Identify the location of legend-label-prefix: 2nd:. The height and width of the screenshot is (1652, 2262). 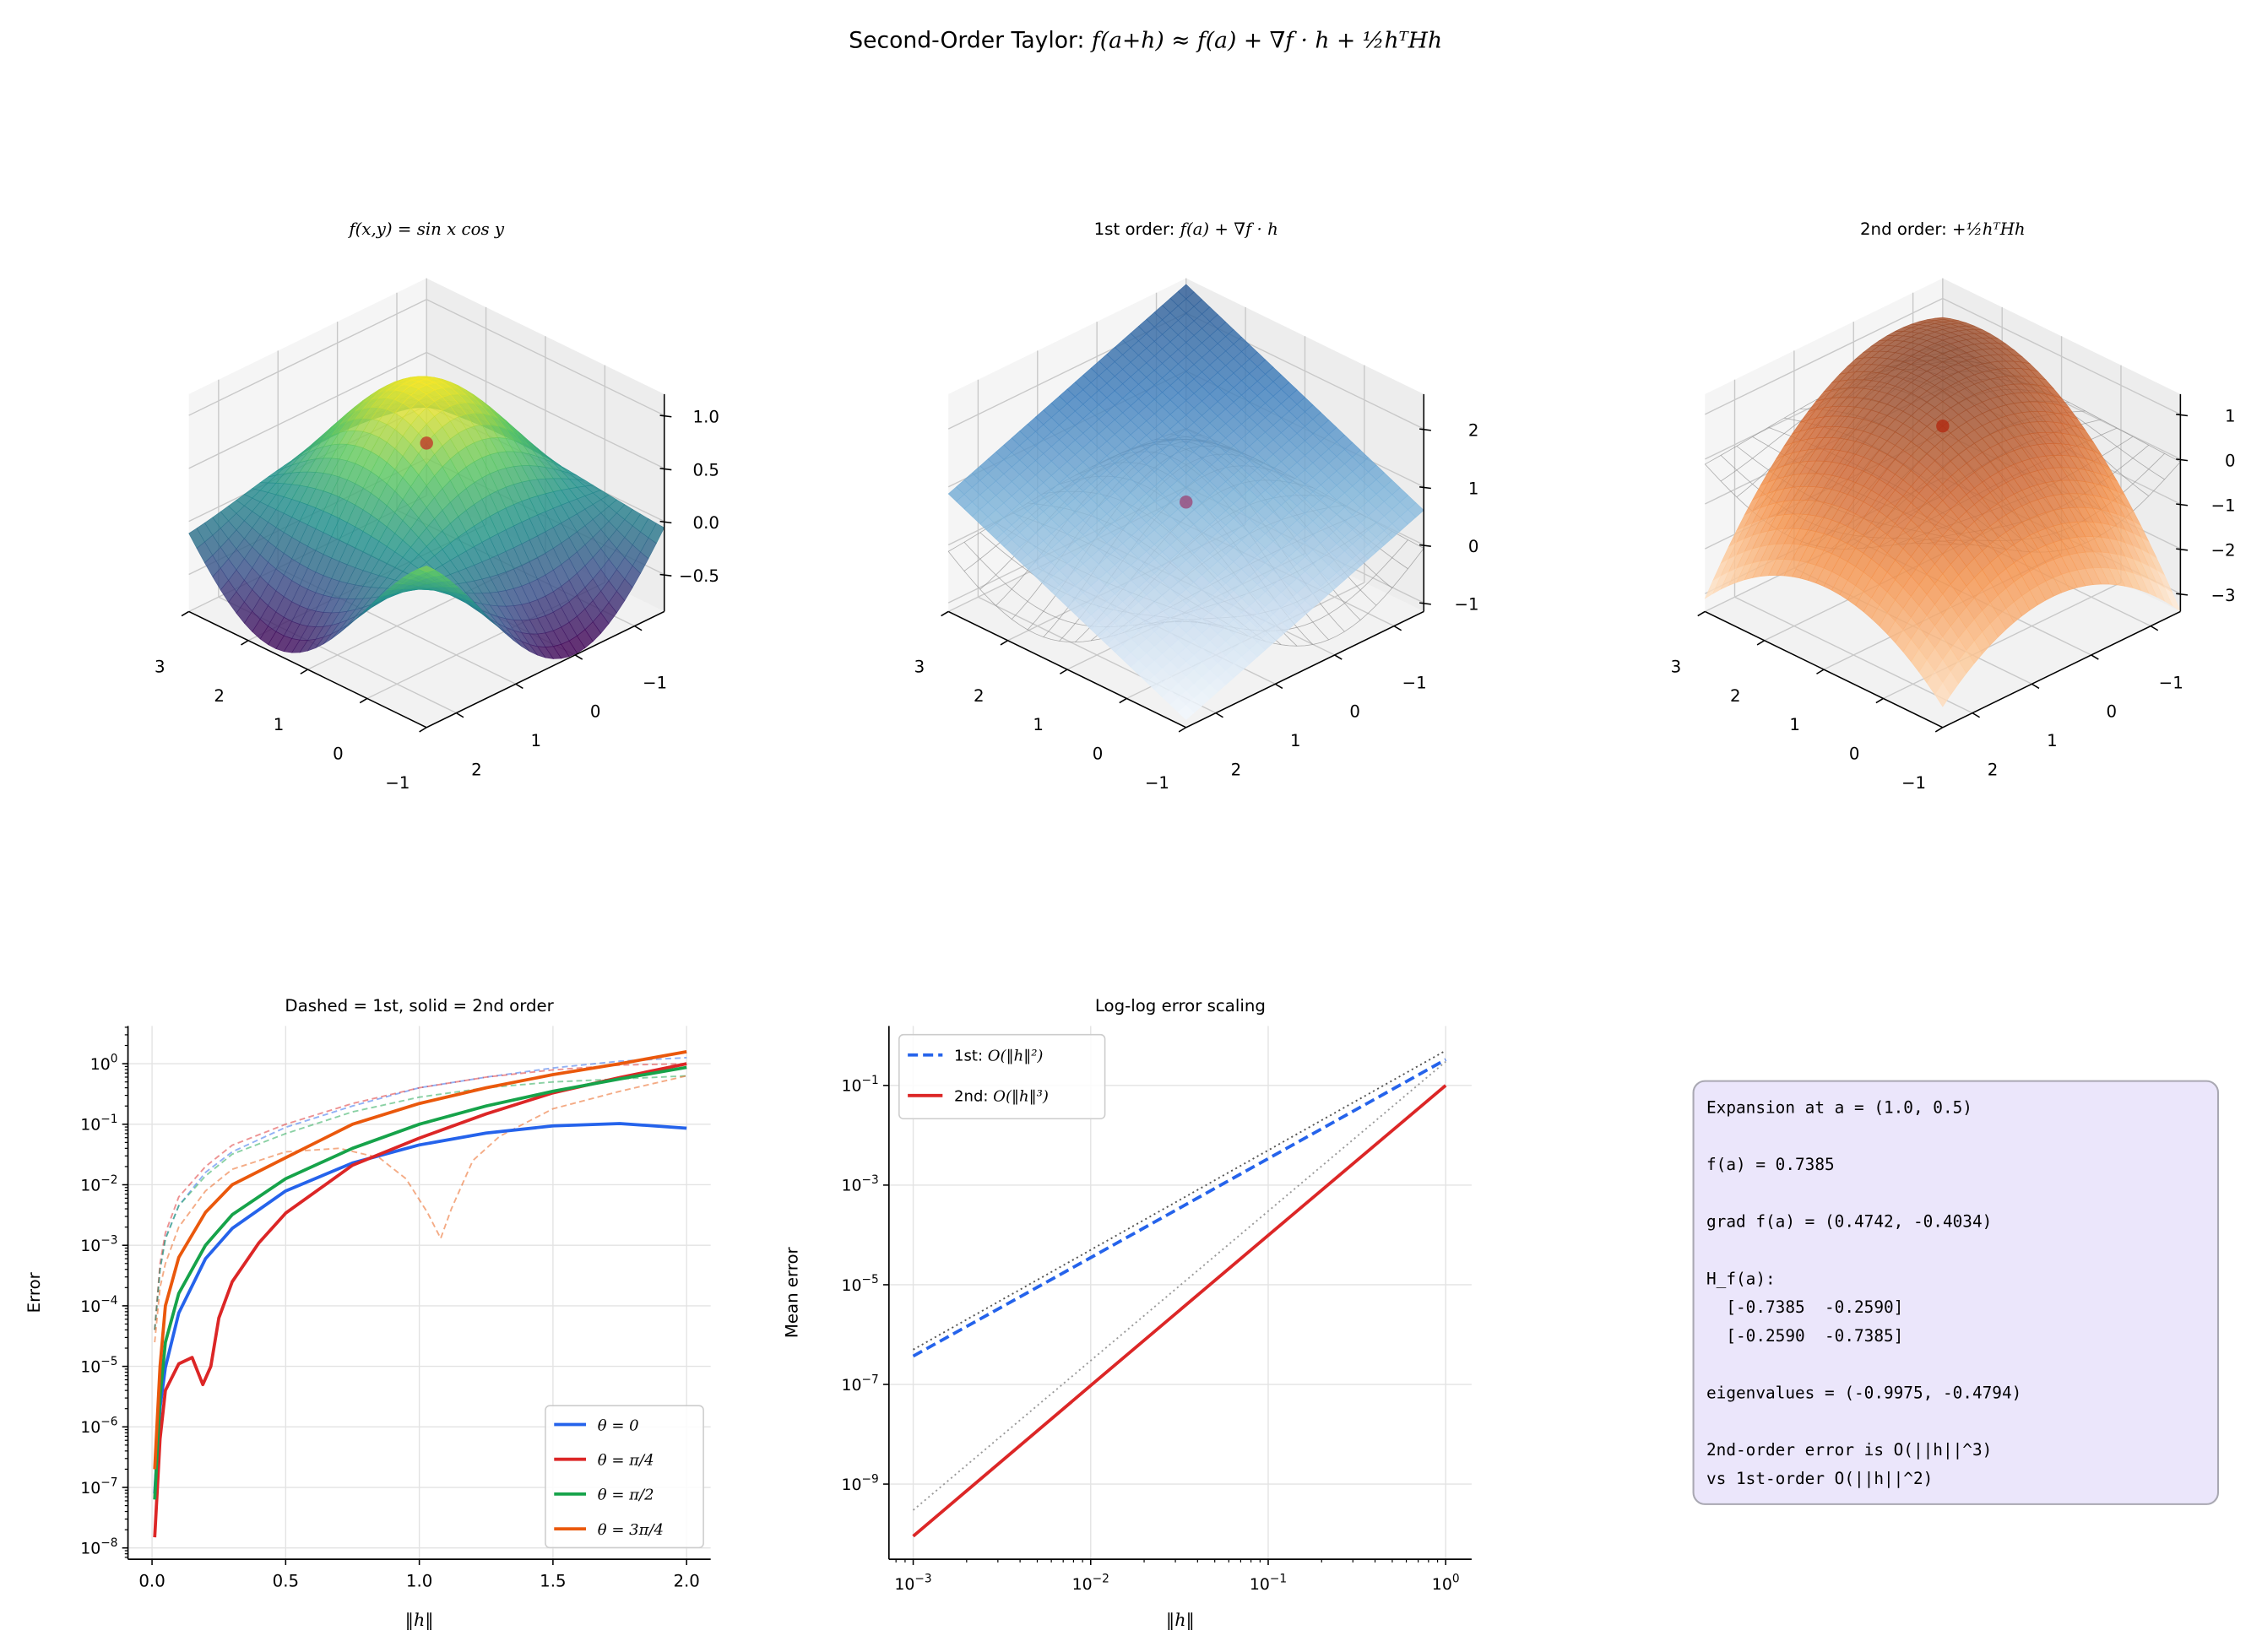
(974, 1097).